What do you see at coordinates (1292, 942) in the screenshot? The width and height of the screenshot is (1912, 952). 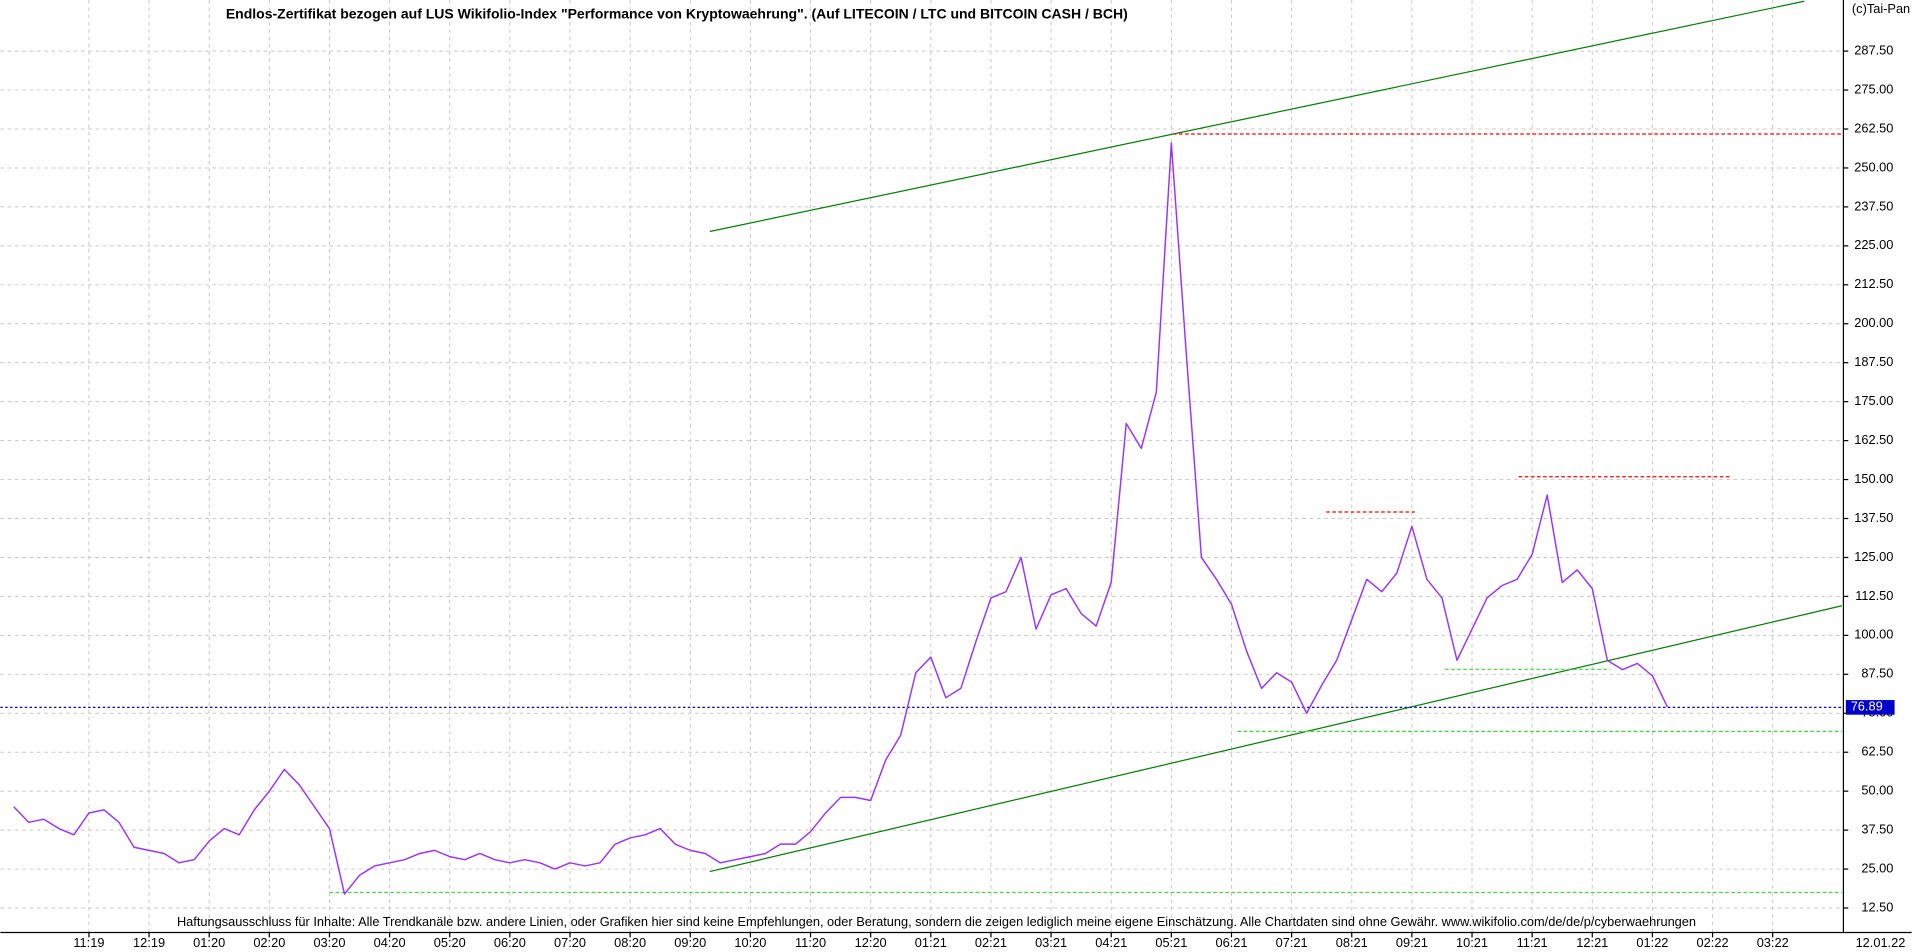 I see `x-tick-label: 07:21` at bounding box center [1292, 942].